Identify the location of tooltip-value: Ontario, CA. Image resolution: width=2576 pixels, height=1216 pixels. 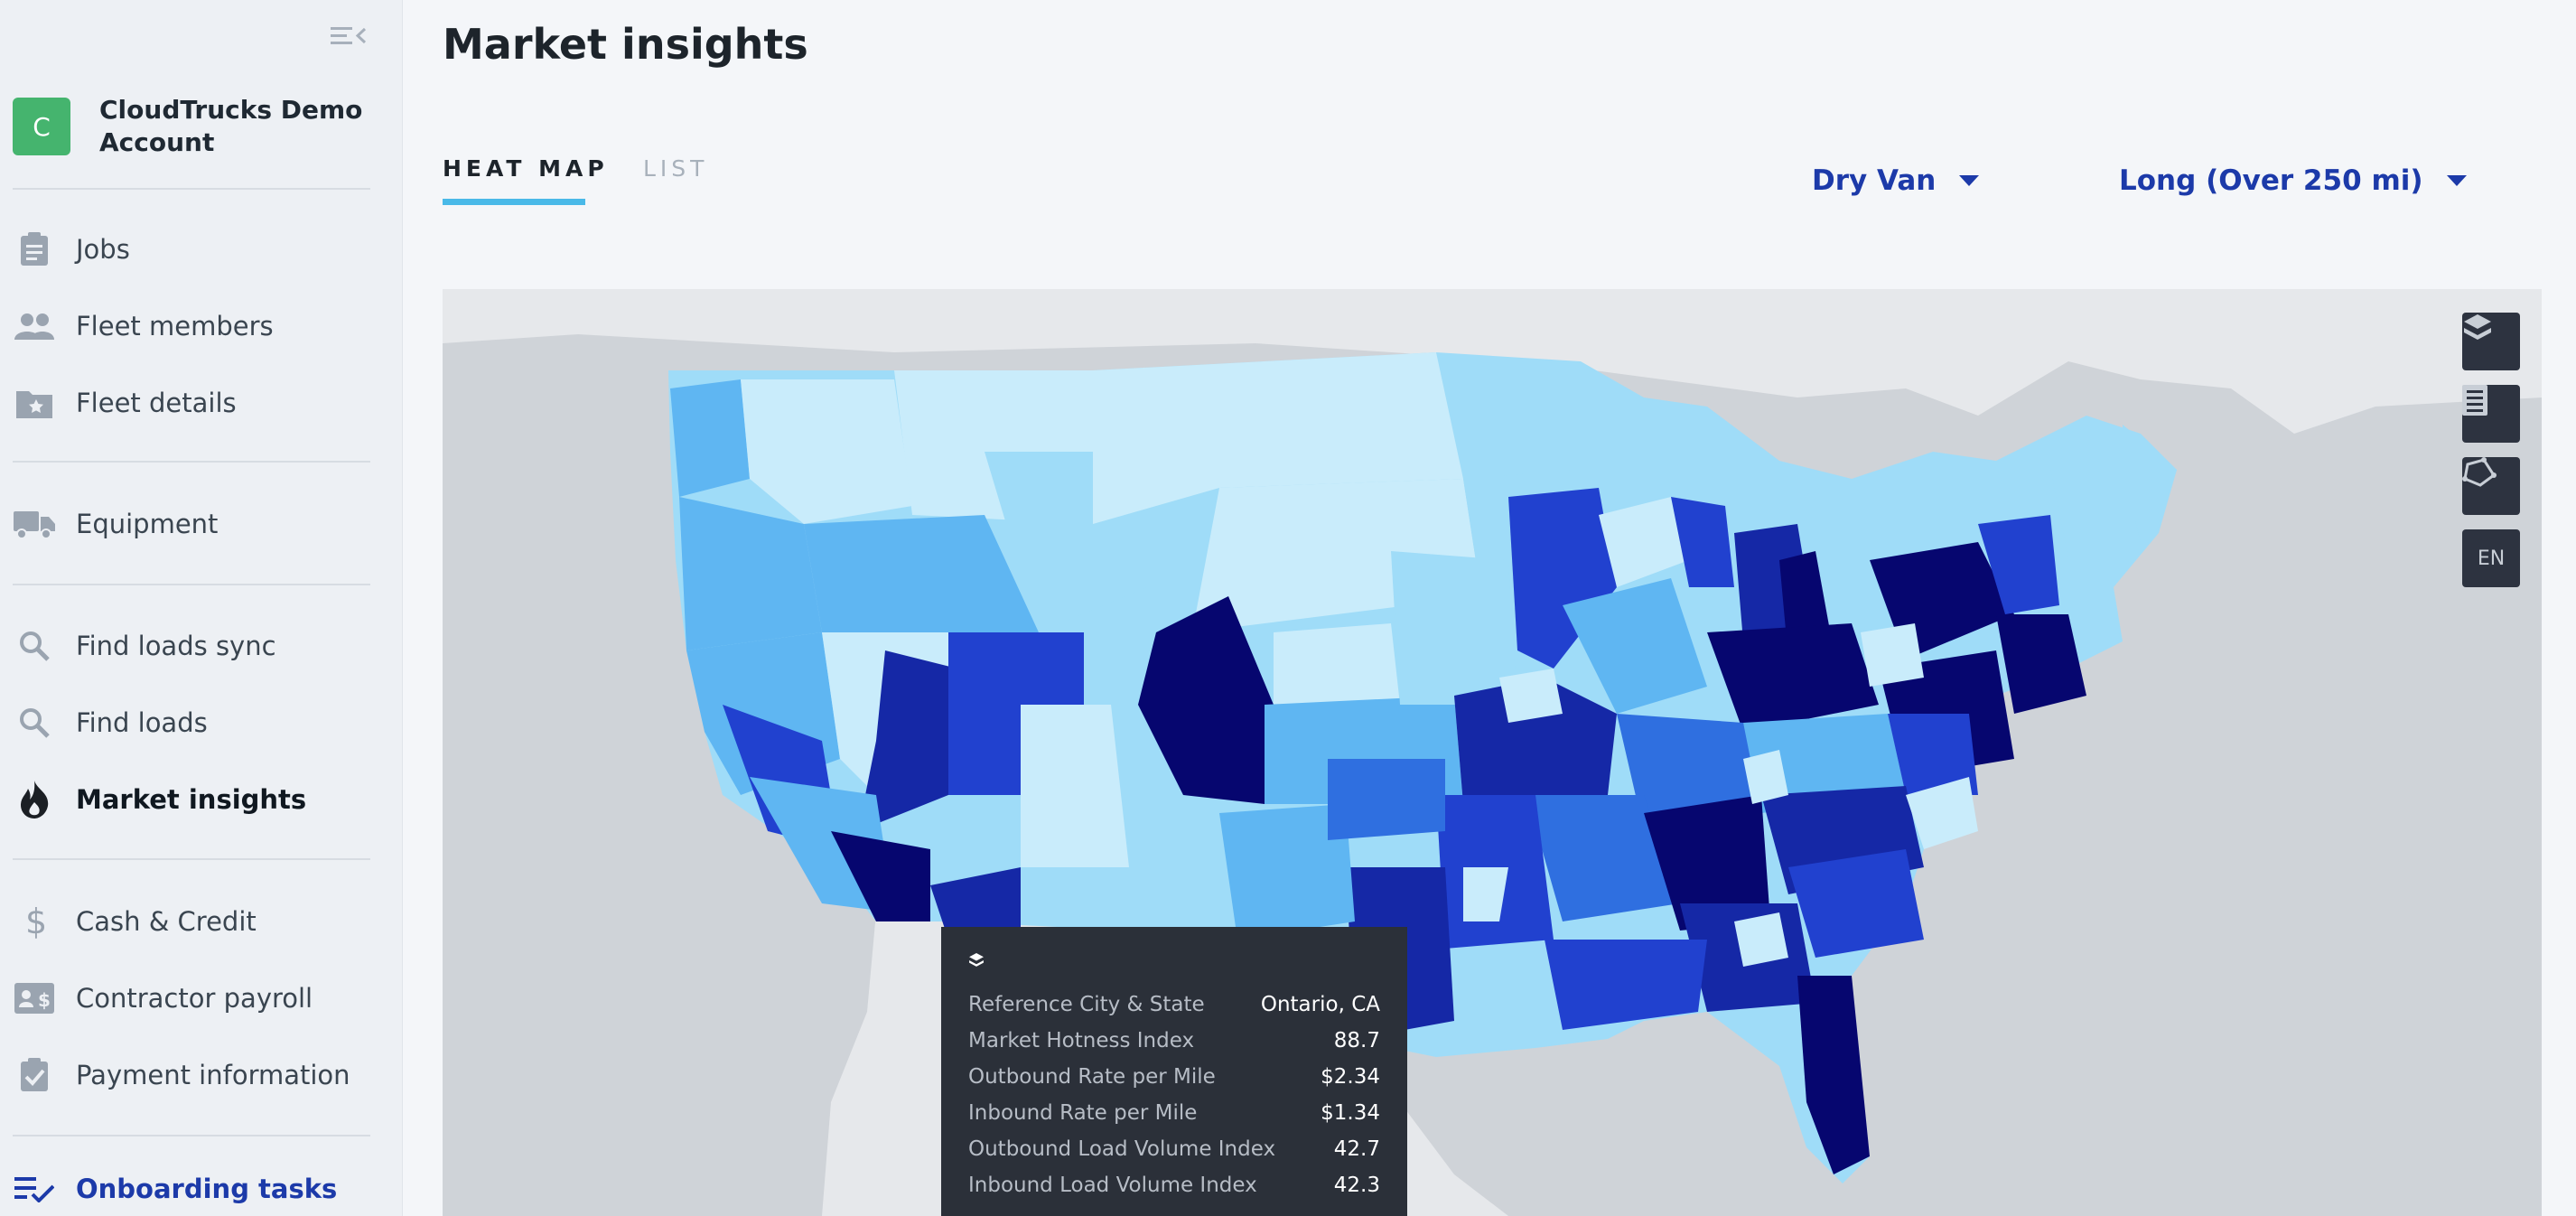
(1320, 1004).